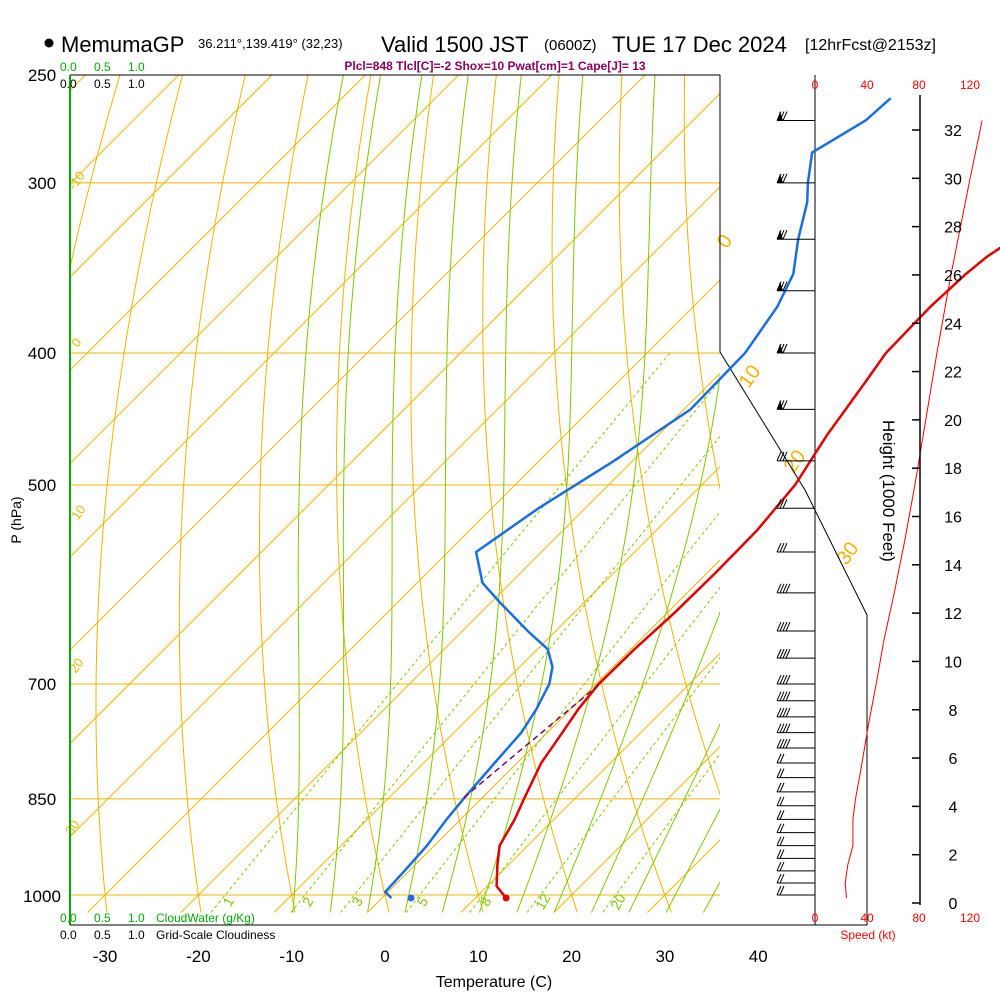 The width and height of the screenshot is (1000, 1000). Describe the element at coordinates (953, 228) in the screenshot. I see `height-tick-label: 28` at that location.